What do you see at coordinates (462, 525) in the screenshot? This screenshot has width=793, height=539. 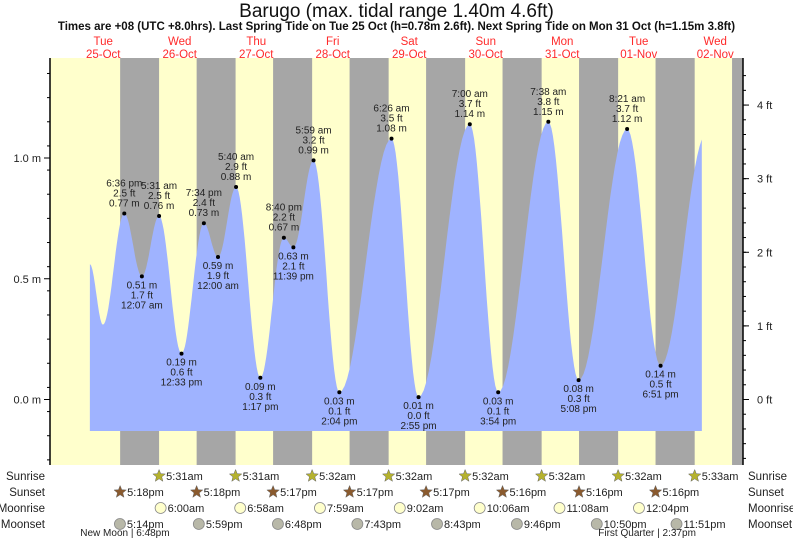 I see `moonset-time: 8:43pm` at bounding box center [462, 525].